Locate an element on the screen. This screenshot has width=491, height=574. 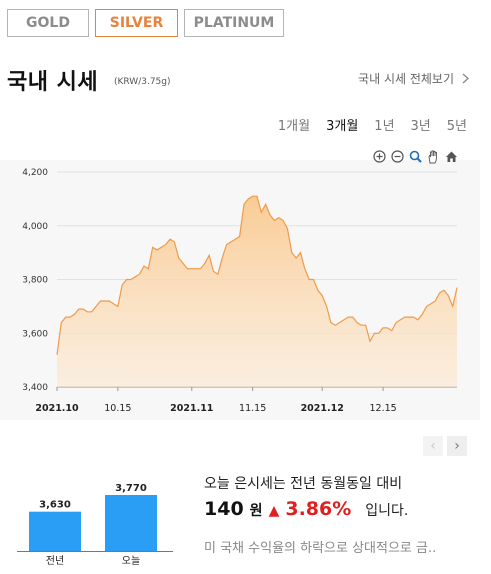
period-1m: 1개월 is located at coordinates (294, 126).